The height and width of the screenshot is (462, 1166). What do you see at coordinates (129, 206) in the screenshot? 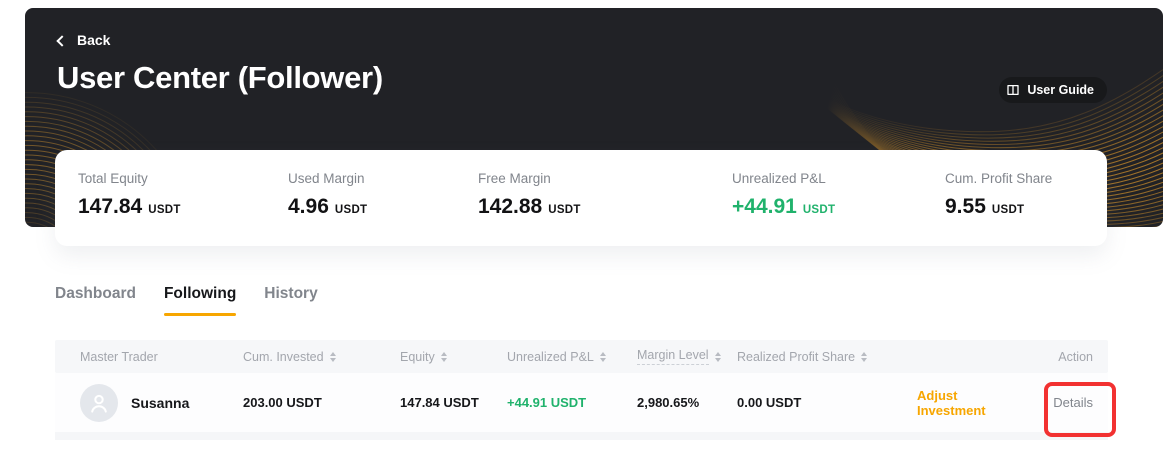
I see `stat-value: 147.84 USDT` at bounding box center [129, 206].